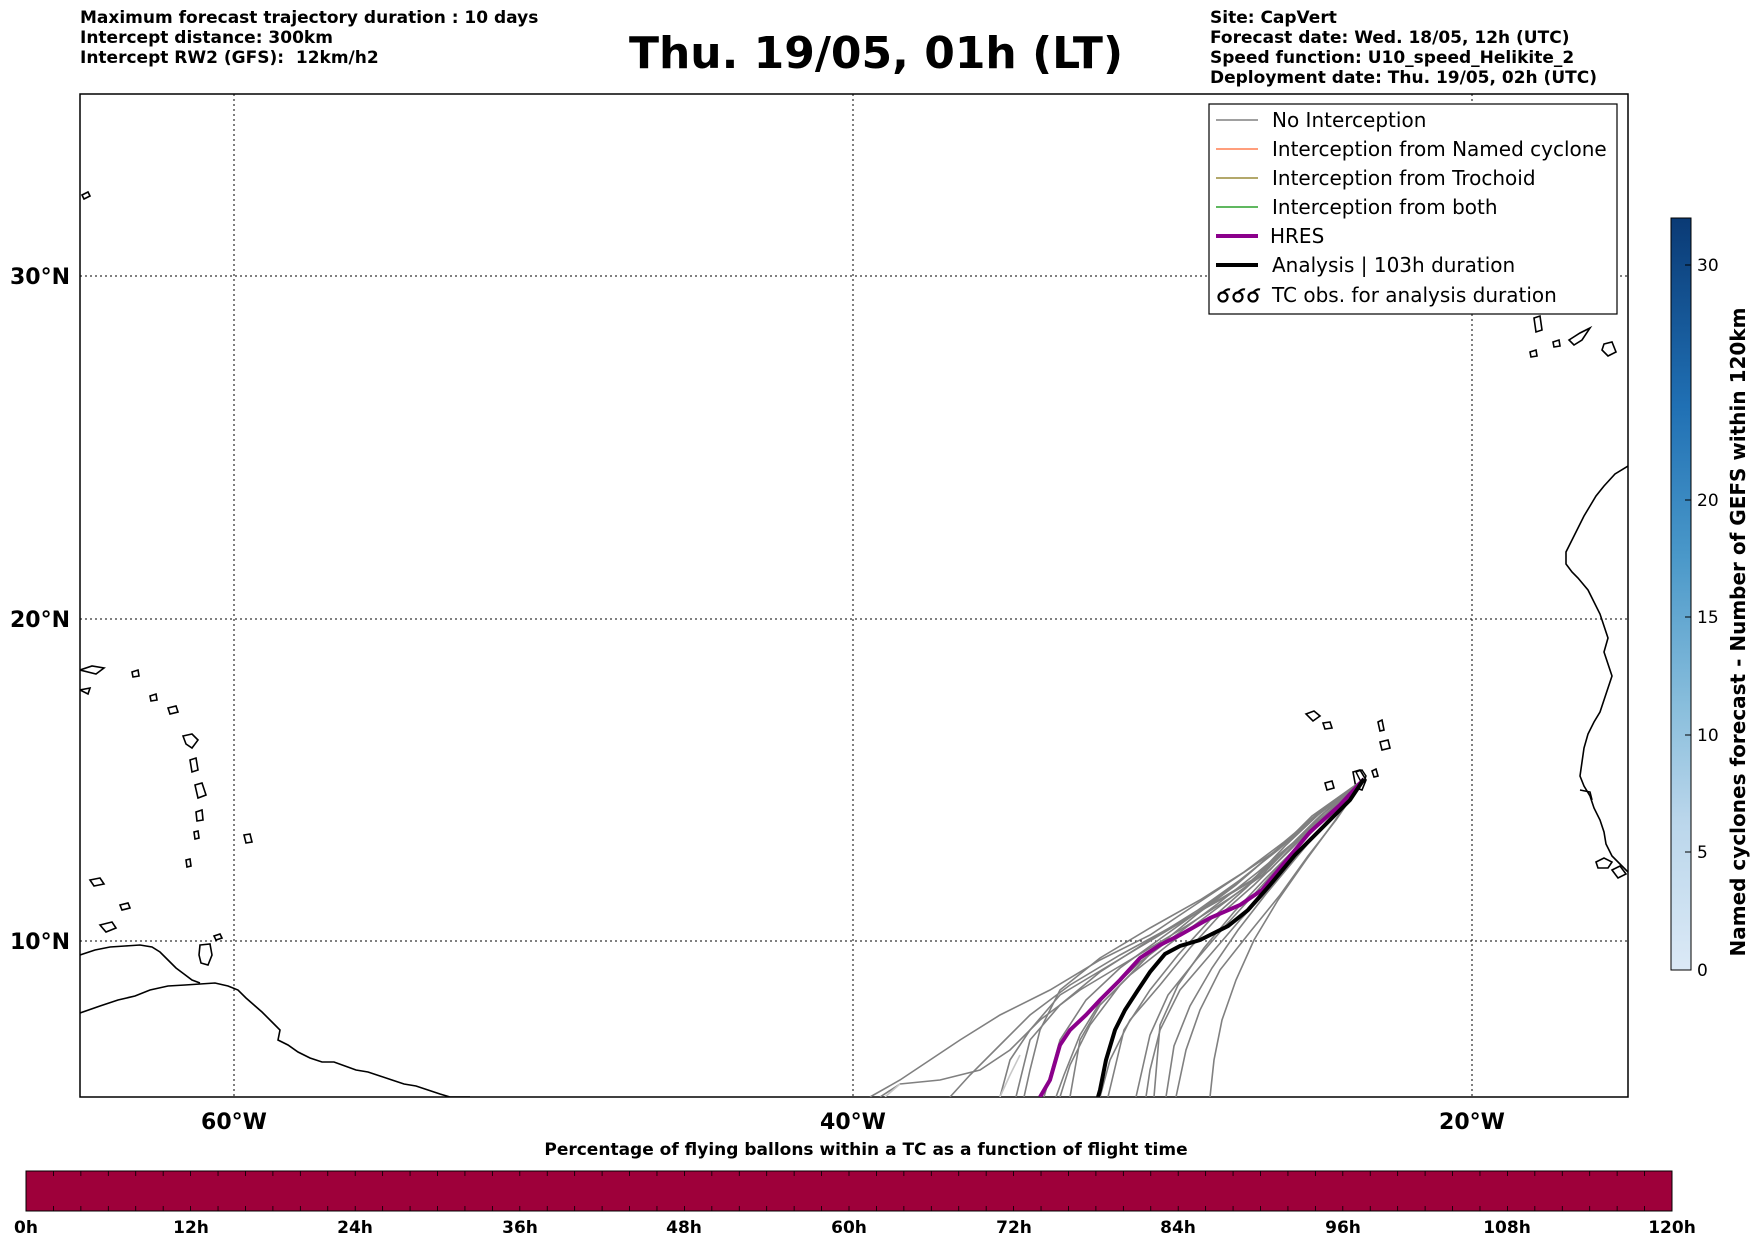  Describe the element at coordinates (1239, 295) in the screenshot. I see `tc-obs-icon` at that location.